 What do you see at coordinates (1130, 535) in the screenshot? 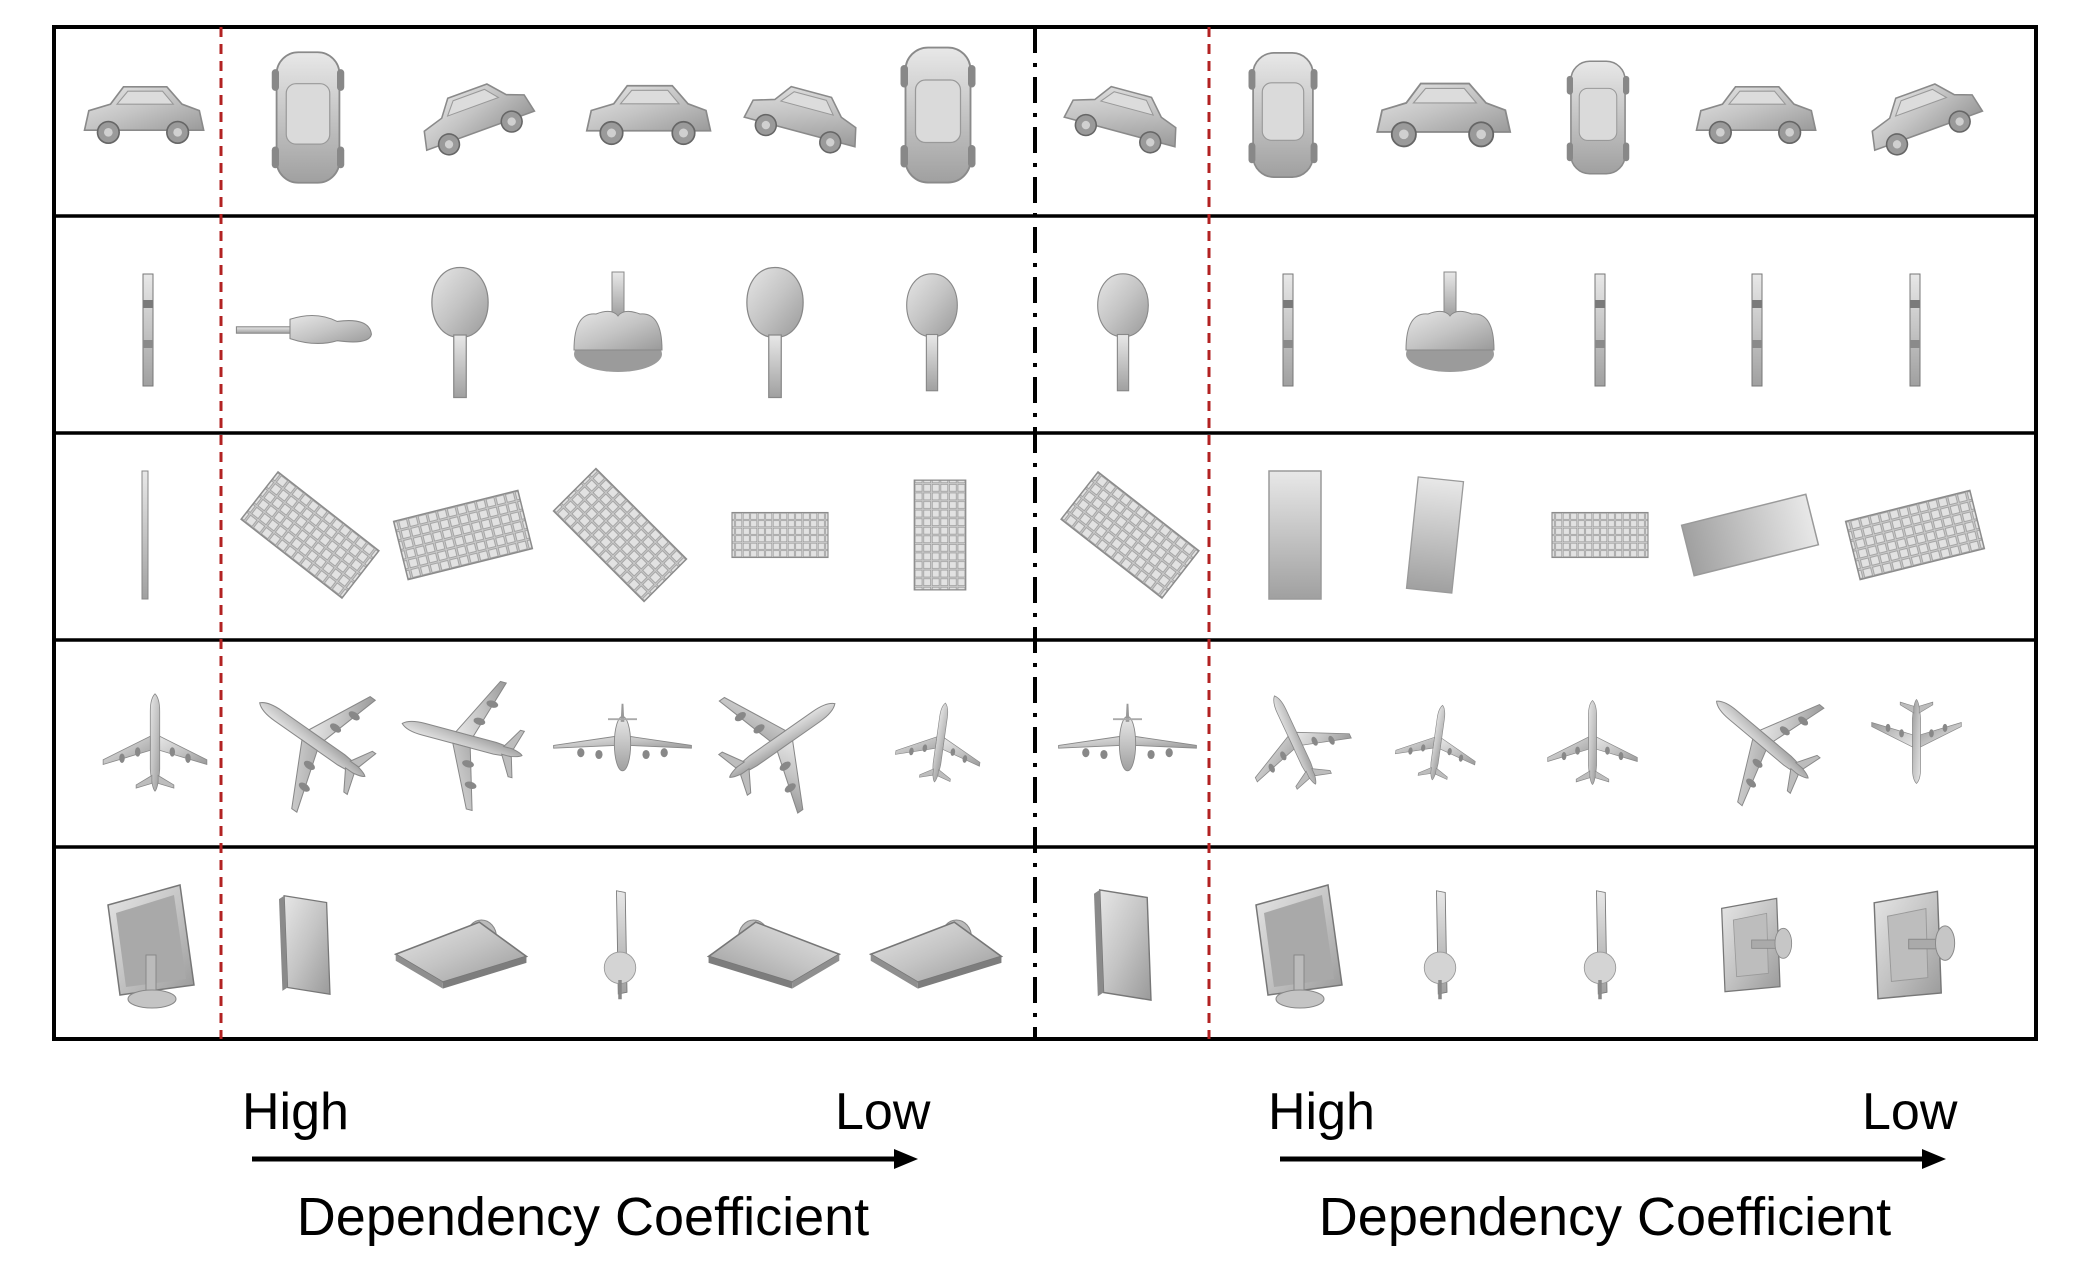
I see `render-keyboard-reference-right` at bounding box center [1130, 535].